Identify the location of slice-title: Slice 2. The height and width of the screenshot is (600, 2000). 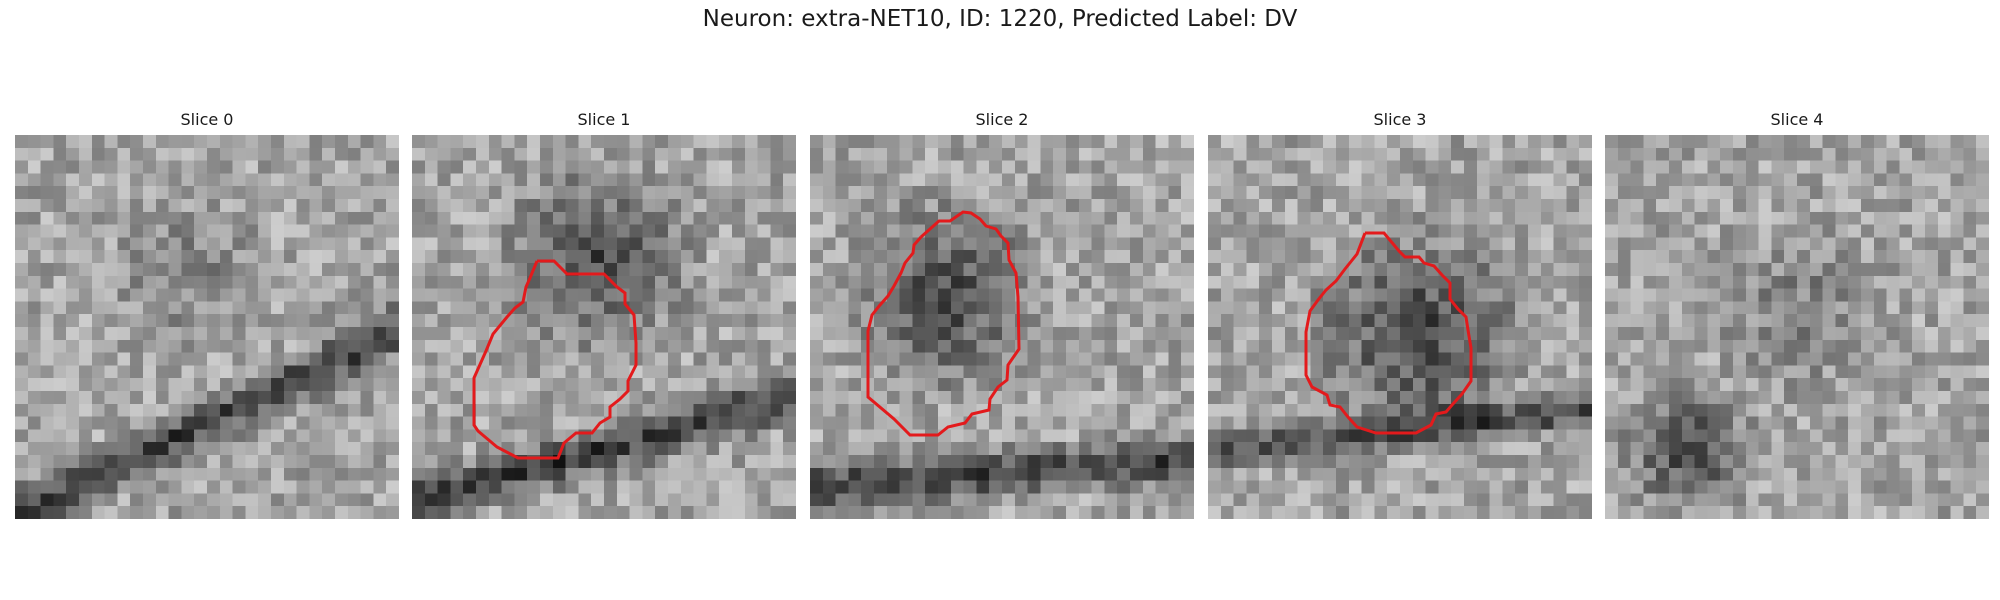
(1002, 119).